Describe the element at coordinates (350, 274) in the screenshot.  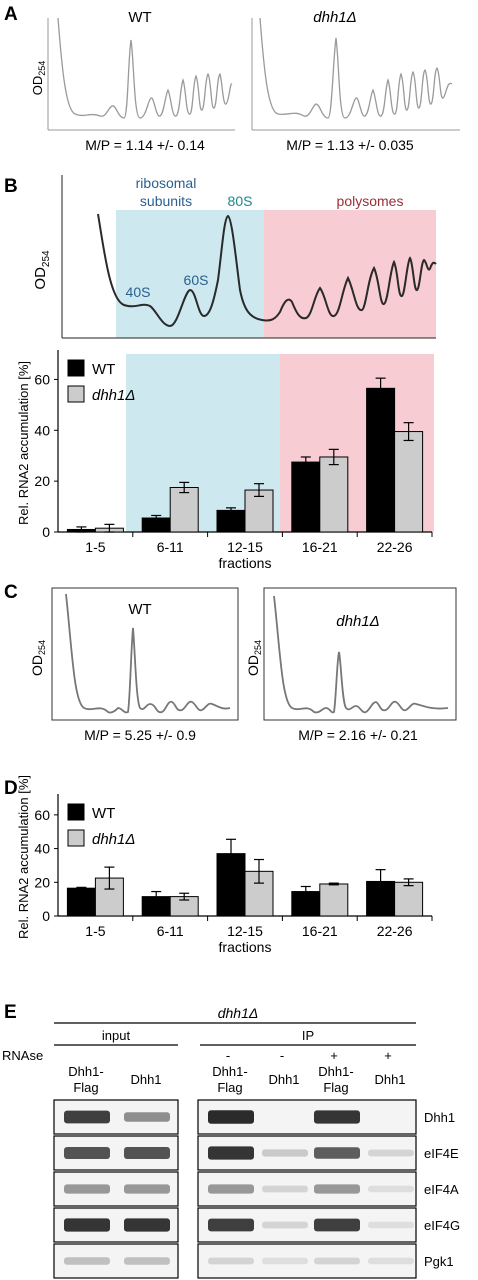
I see `polysomes-band` at that location.